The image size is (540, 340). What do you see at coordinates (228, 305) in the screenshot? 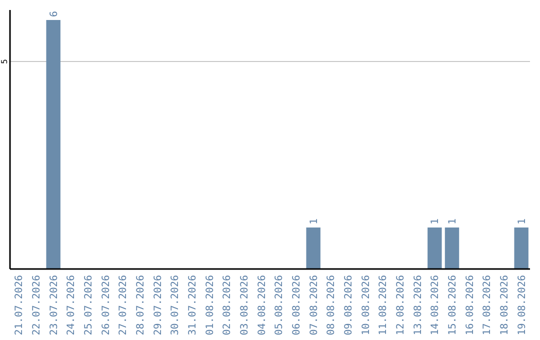
I see `x-tick-label: 02.08.2026` at bounding box center [228, 305].